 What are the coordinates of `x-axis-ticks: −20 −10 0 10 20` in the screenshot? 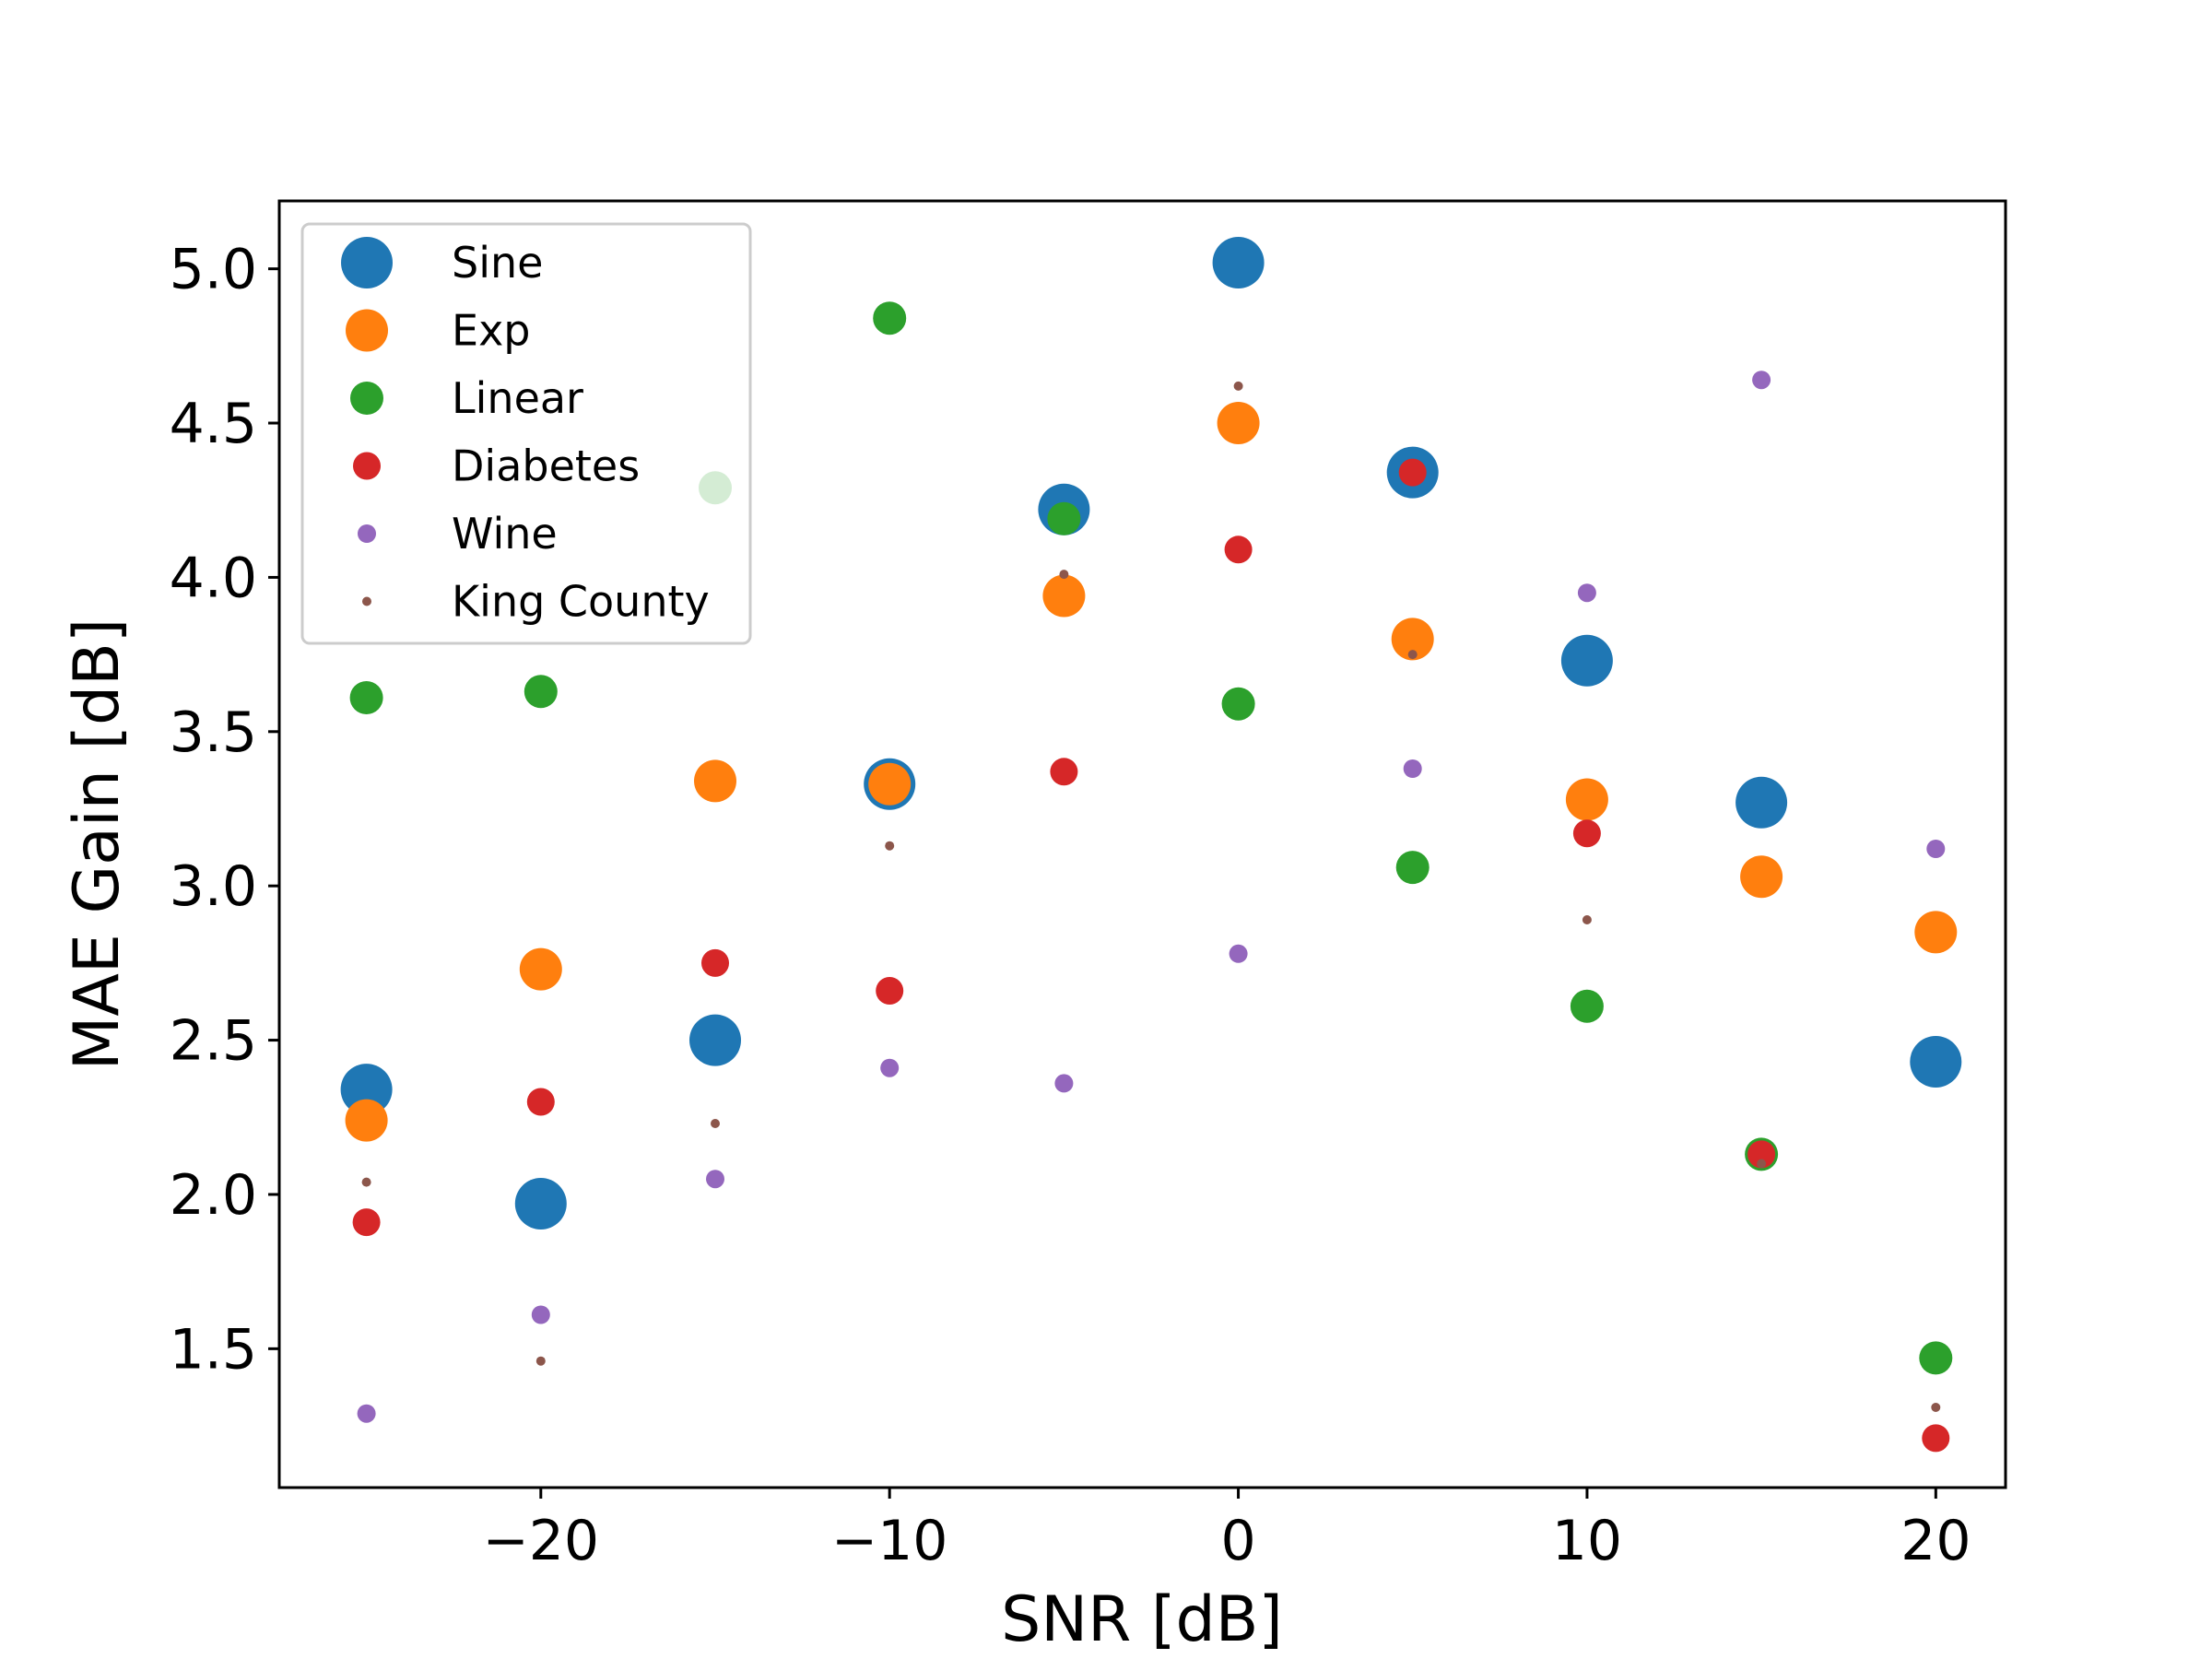 It's located at (1226, 1530).